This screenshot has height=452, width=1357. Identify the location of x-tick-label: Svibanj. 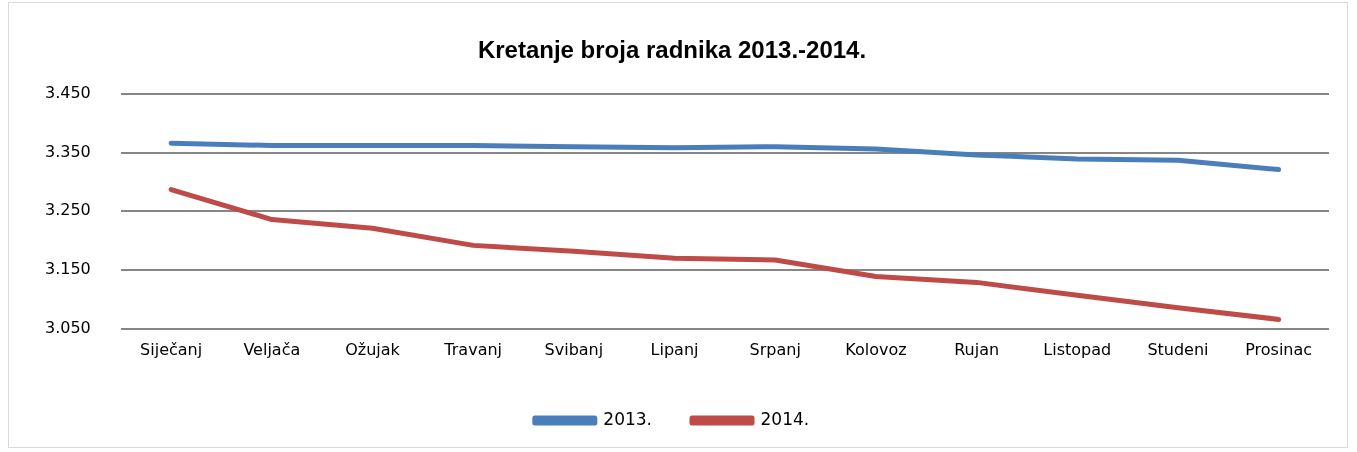
(574, 349).